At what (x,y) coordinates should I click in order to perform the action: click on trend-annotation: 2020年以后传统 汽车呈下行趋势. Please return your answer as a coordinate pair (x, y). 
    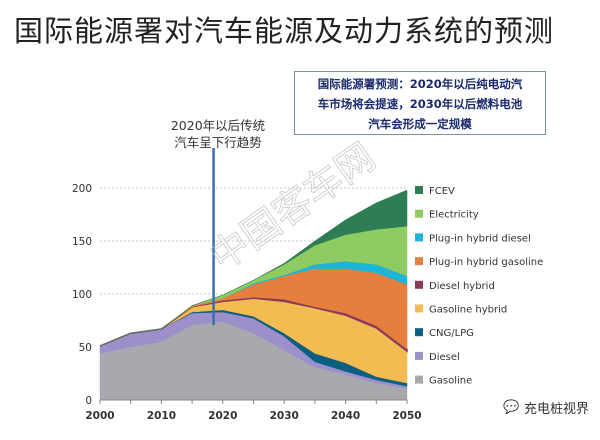
    Looking at the image, I should click on (218, 134).